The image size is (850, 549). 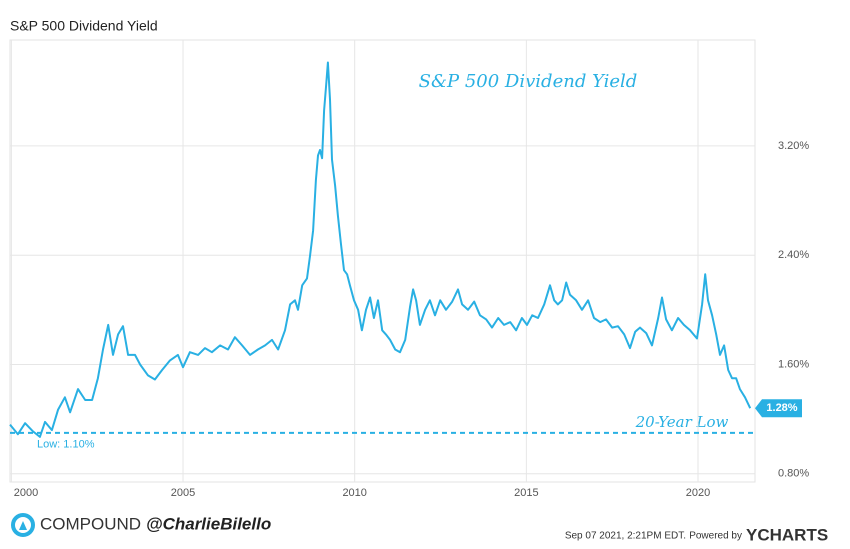 I want to click on low-label: Low: 1.10%, so click(x=66, y=445).